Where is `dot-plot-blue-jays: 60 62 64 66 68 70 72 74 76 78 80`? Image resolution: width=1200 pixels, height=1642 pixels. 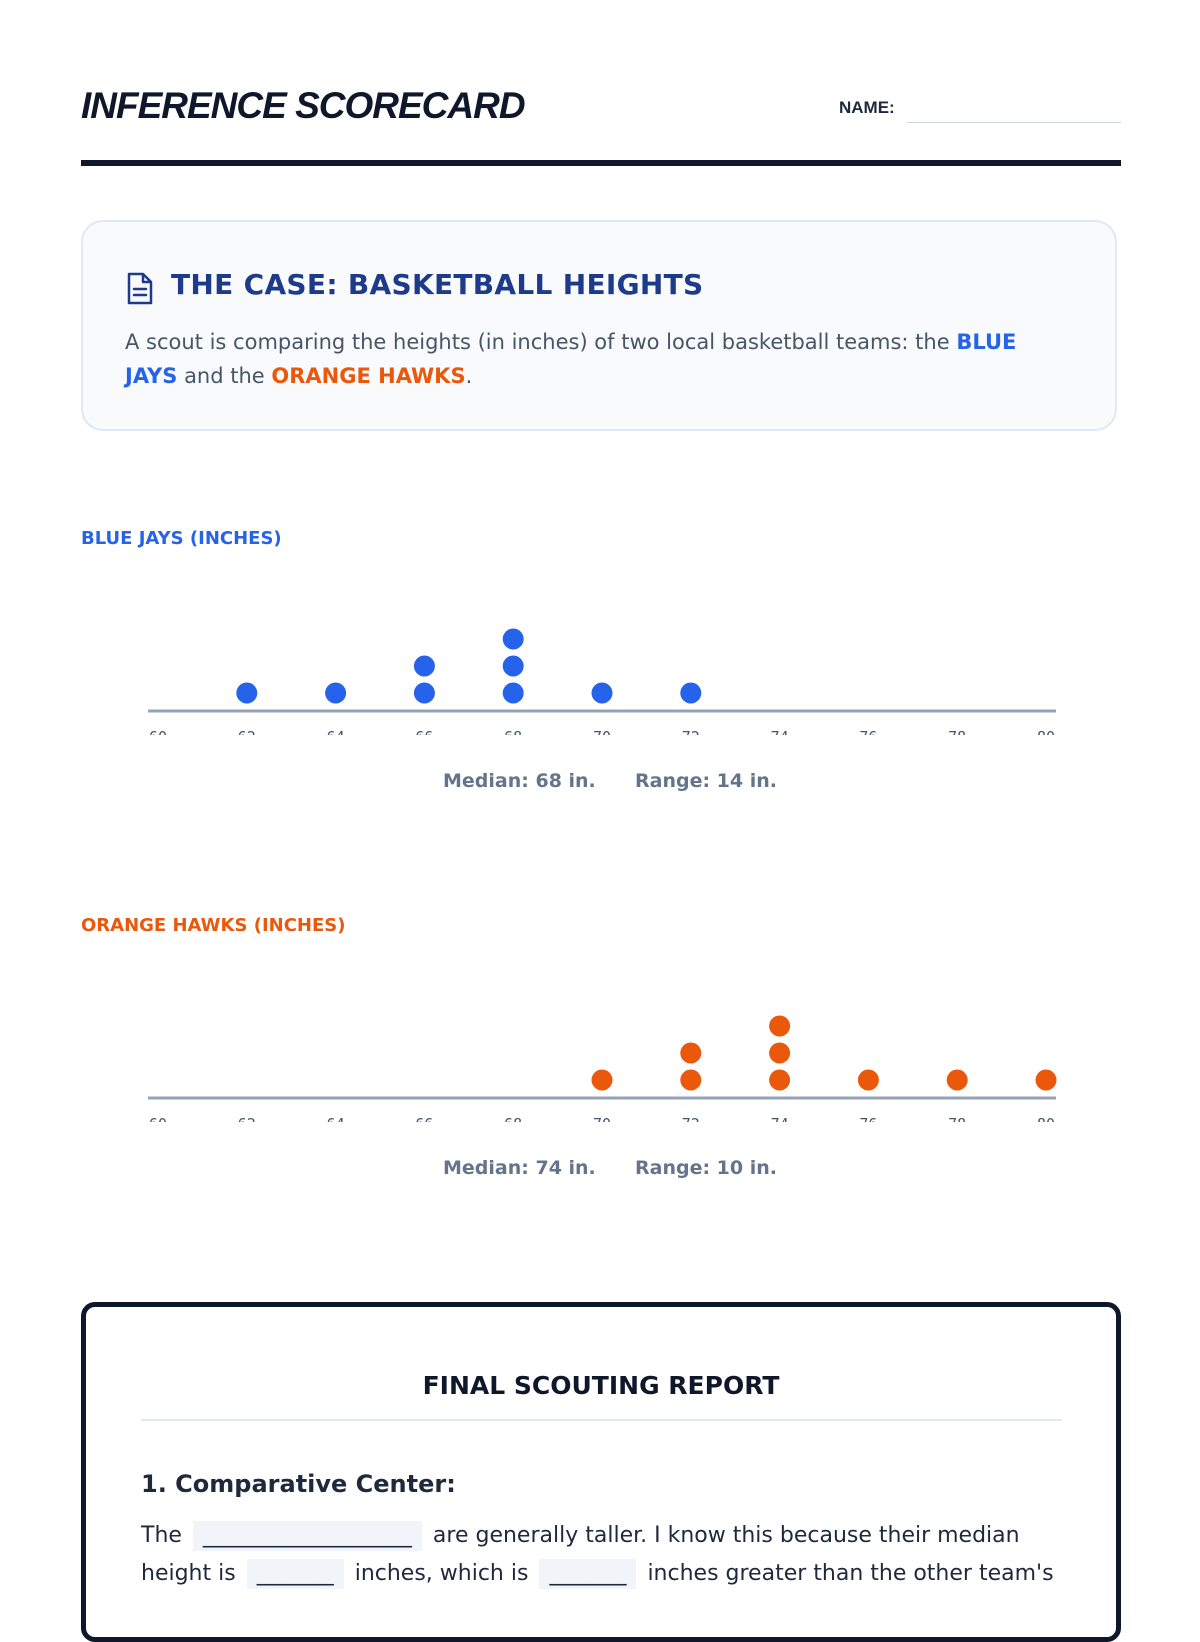 dot-plot-blue-jays: 60 62 64 66 68 70 72 74 76 78 80 is located at coordinates (602, 681).